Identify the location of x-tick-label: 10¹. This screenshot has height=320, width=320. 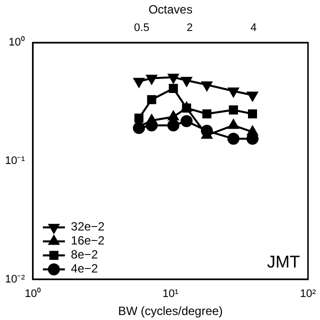
(170, 294).